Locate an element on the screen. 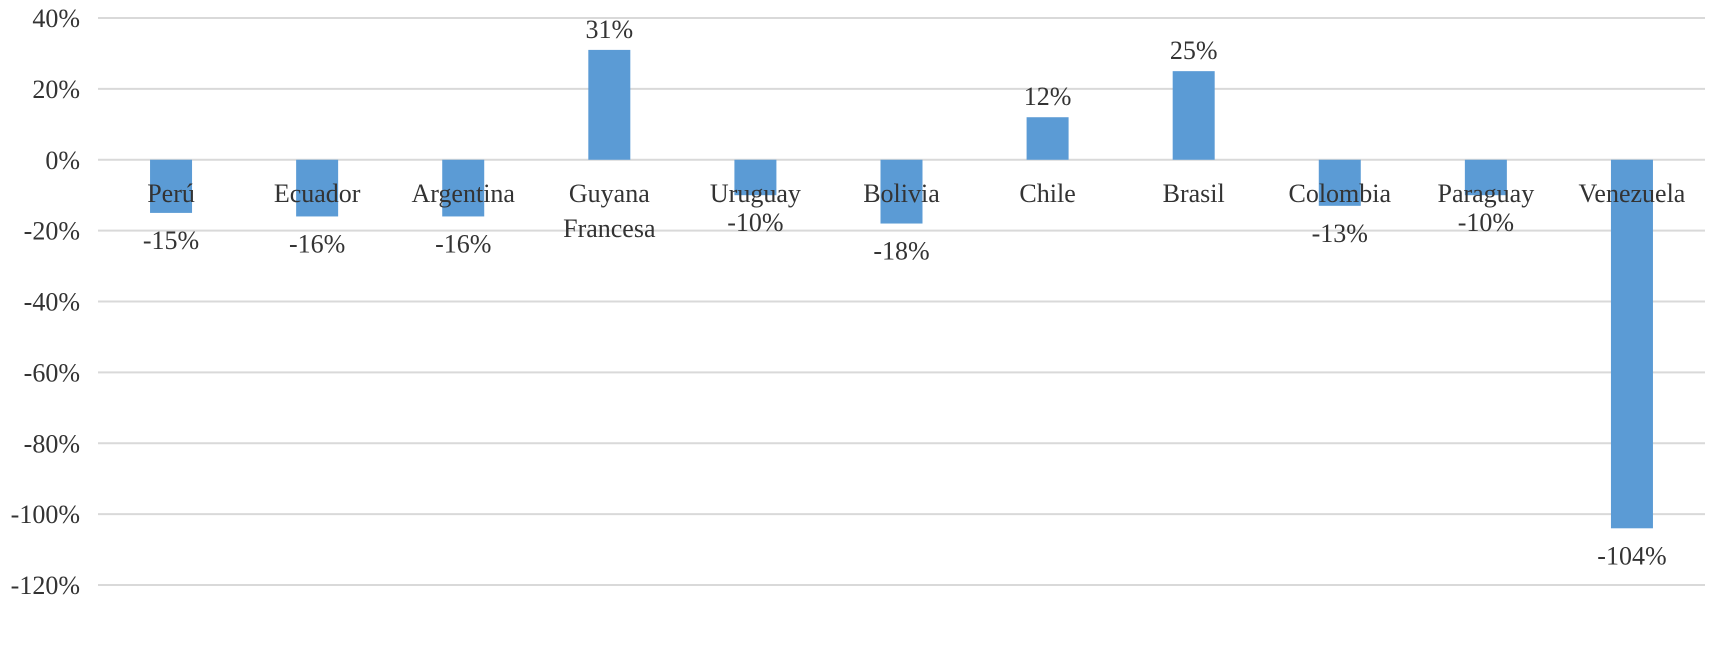 Image resolution: width=1713 pixels, height=653 pixels. y-tick-label: -20% is located at coordinates (52, 231).